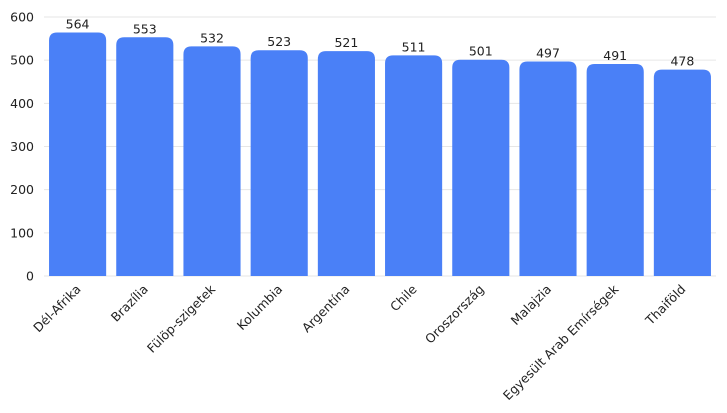  I want to click on data-label: 491, so click(615, 55).